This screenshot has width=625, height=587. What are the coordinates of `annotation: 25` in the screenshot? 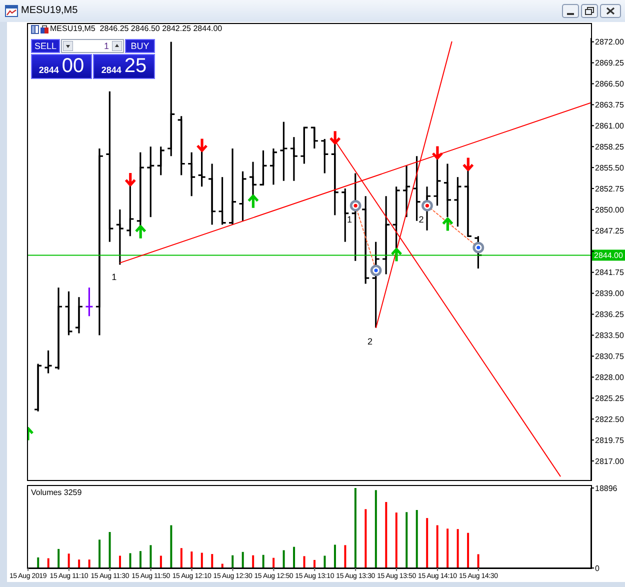 It's located at (135, 66).